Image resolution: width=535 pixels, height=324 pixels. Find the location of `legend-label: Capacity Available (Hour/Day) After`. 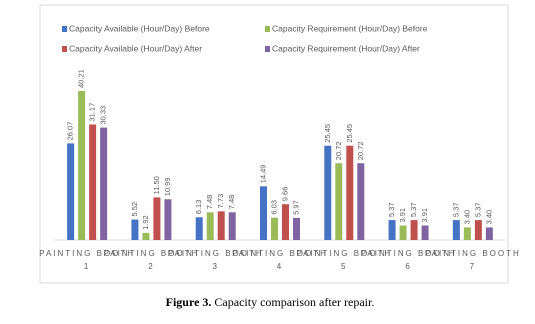

legend-label: Capacity Available (Hour/Day) After is located at coordinates (135, 48).